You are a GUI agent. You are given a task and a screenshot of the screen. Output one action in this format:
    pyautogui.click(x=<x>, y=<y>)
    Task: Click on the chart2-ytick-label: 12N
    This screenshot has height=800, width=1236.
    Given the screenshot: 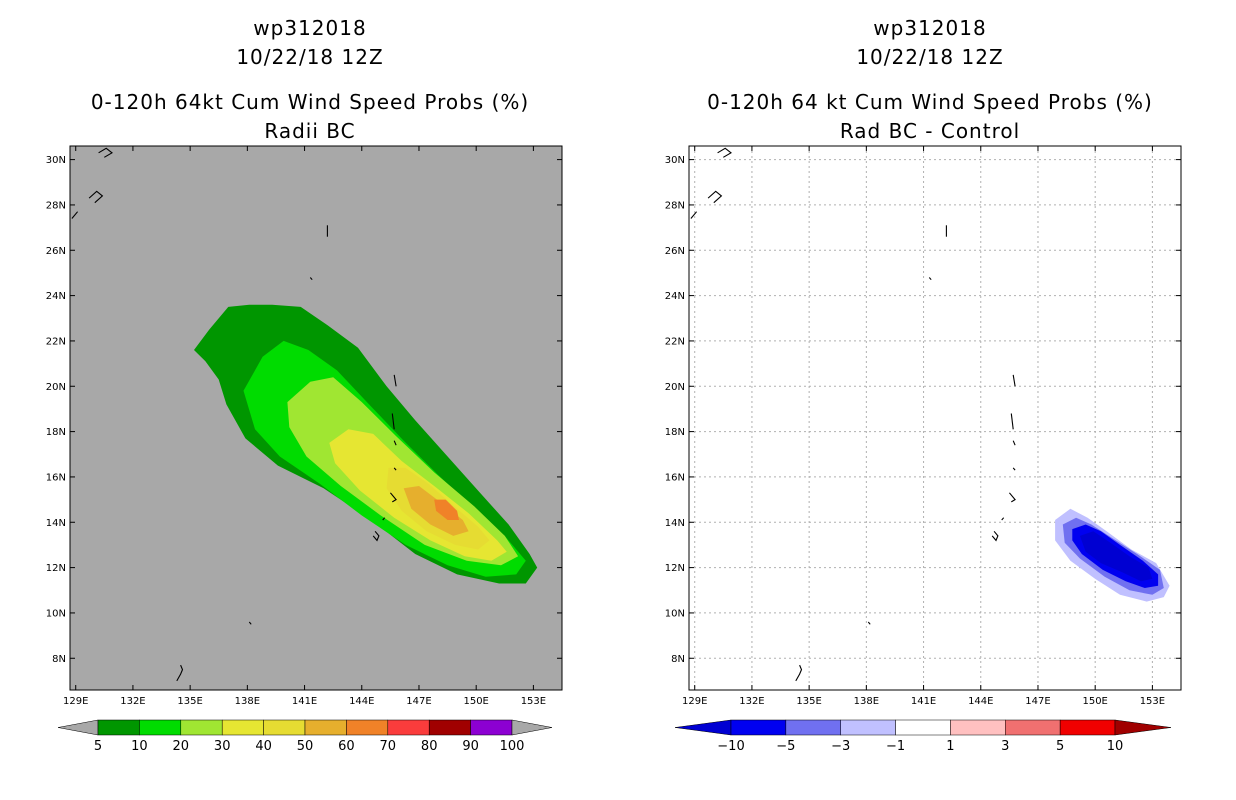 What is the action you would take?
    pyautogui.click(x=675, y=568)
    